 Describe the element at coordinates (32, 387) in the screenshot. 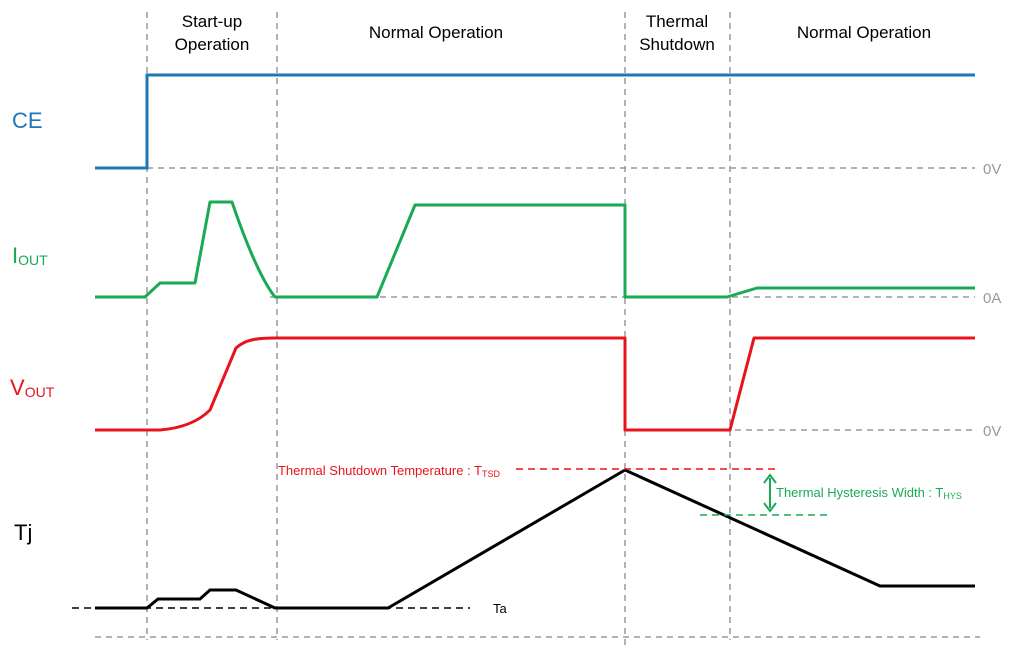

I see `signal-label-vout: VOUT` at that location.